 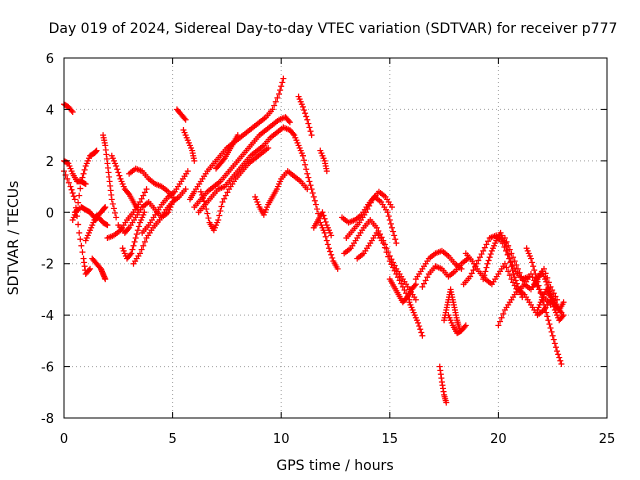 What do you see at coordinates (50, 162) in the screenshot?
I see `y-tick-label: 2` at bounding box center [50, 162].